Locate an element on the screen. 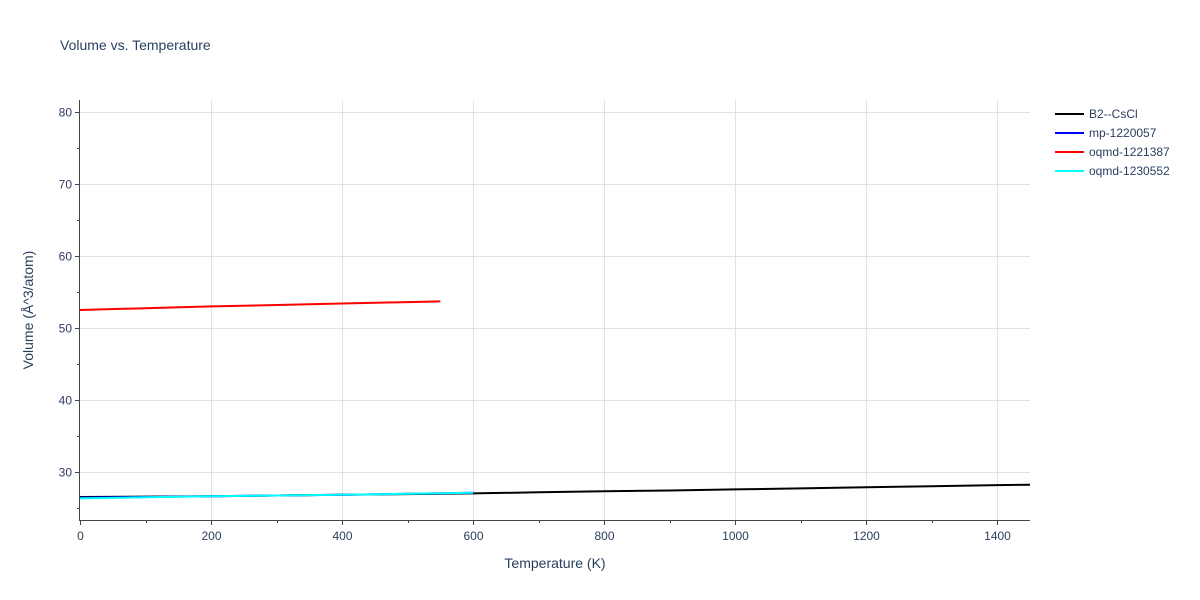  chart-title: Volume vs. Temperature is located at coordinates (135, 45).